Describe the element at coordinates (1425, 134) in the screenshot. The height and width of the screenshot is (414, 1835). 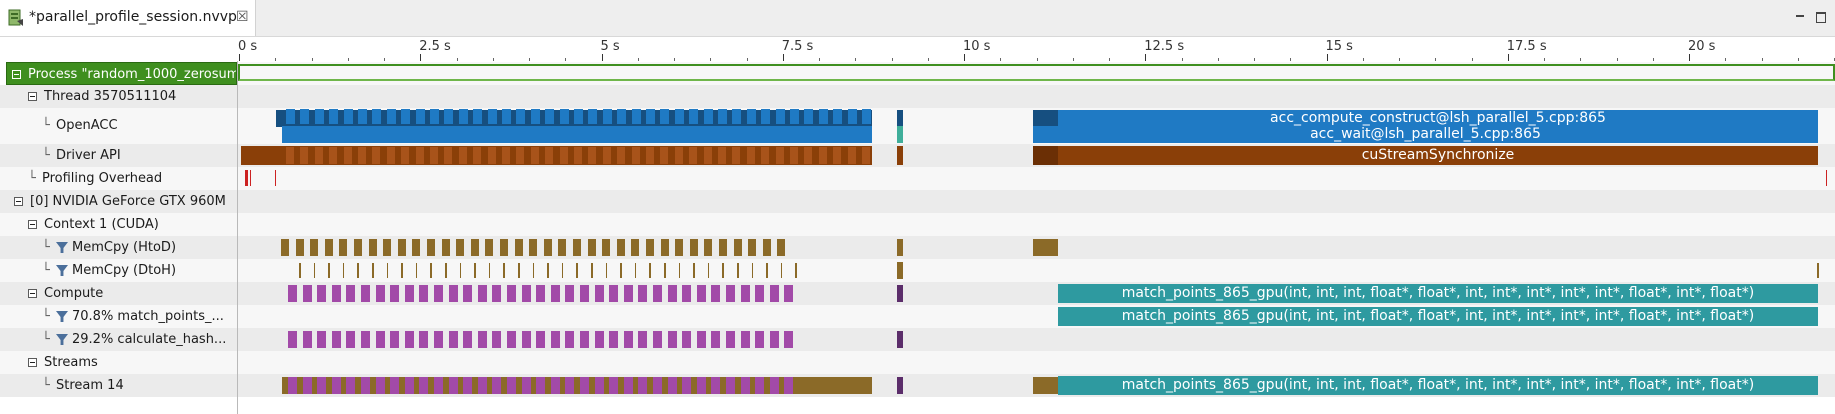
I see `acc-wait-segment: acc_wait@lsh_parallel_5.cpp:865` at that location.